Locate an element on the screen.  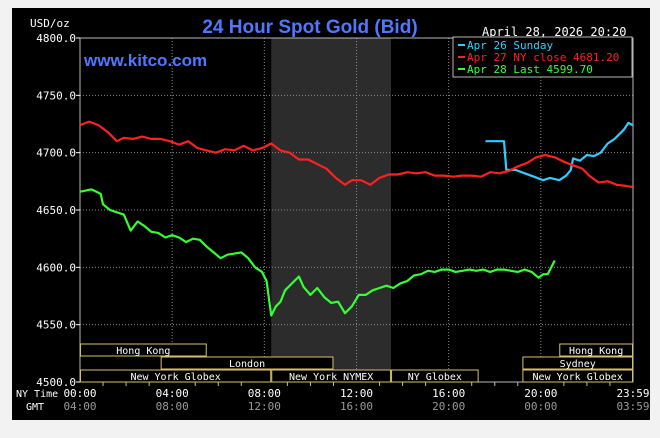
gmt-row-label: GMT is located at coordinates (35, 407).